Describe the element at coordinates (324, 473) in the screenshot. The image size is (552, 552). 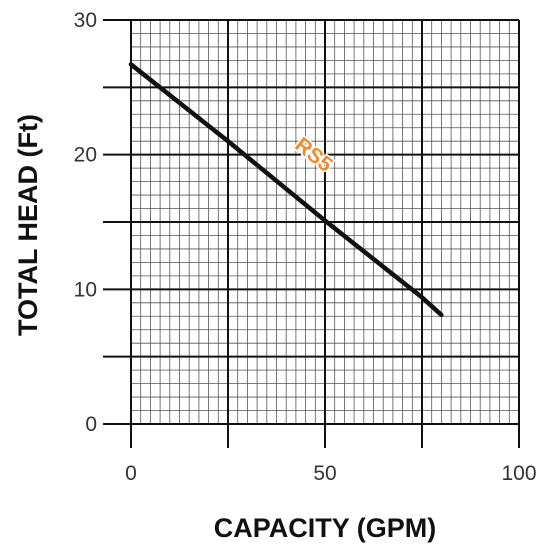
I see `x-tick-label: 50` at that location.